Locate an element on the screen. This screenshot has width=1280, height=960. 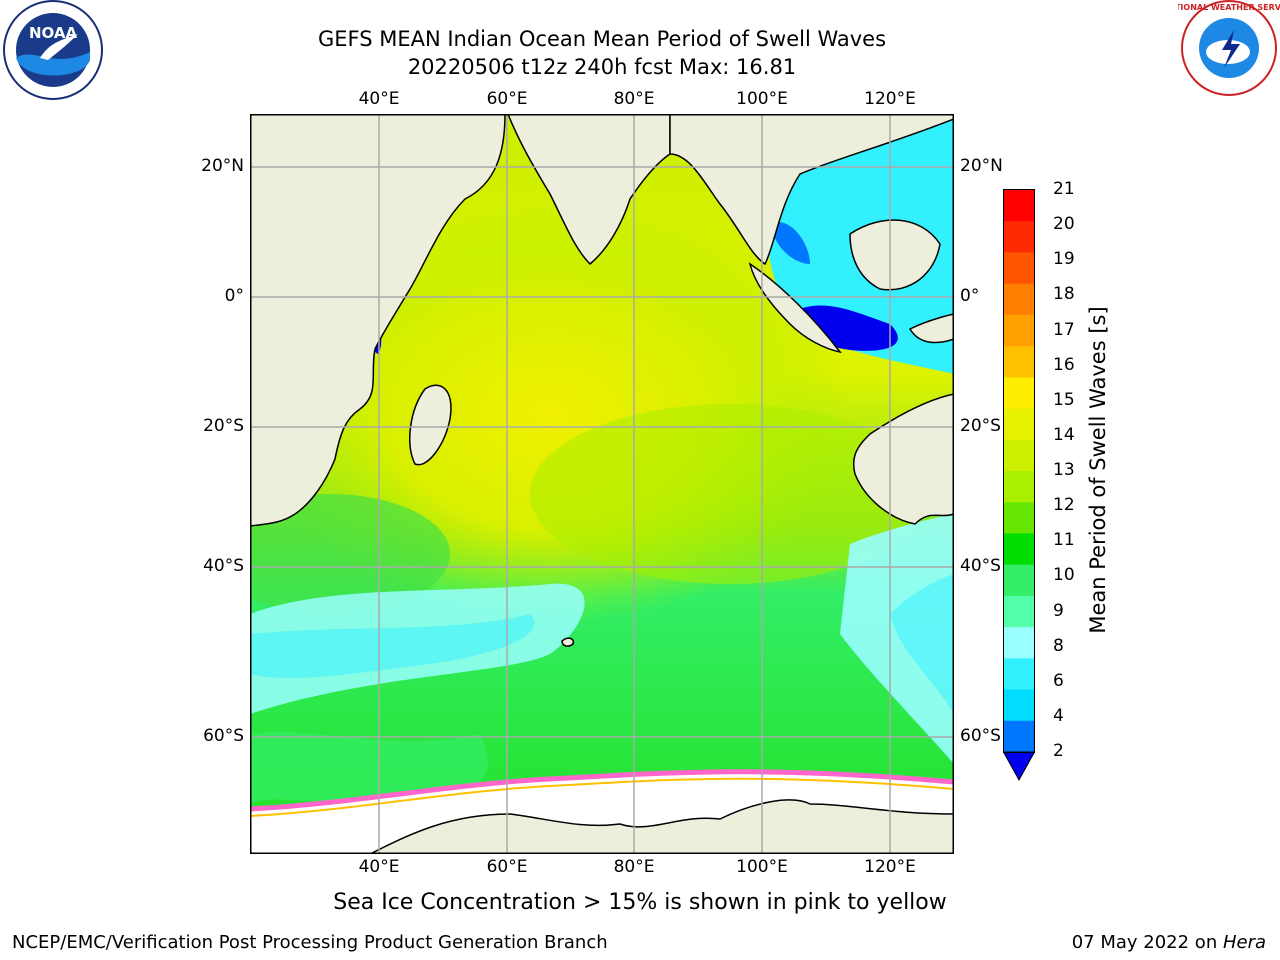
nws-logo: NATIONAL WEATHER SERVICE is located at coordinates (1229, 48).